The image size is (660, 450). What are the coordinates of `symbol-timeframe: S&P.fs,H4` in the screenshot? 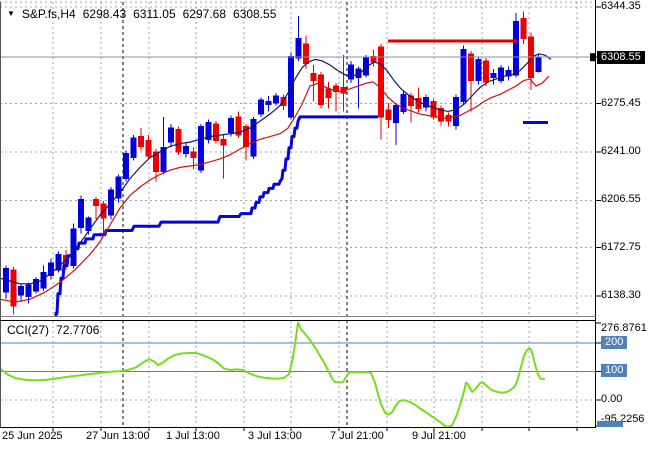 It's located at (48, 14).